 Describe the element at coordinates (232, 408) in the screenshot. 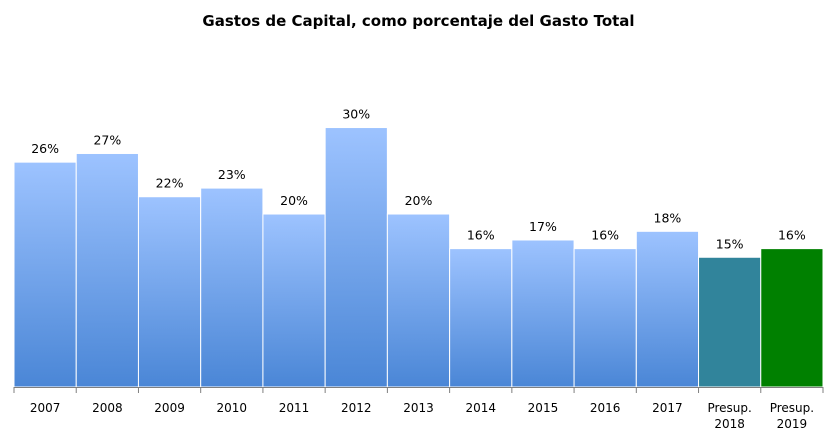

I see `category-label: 2010` at that location.